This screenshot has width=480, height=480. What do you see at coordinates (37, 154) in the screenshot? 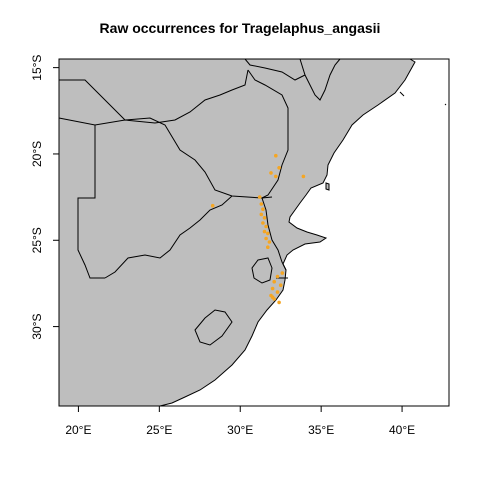
I see `y-tick-label: 20°S` at bounding box center [37, 154].